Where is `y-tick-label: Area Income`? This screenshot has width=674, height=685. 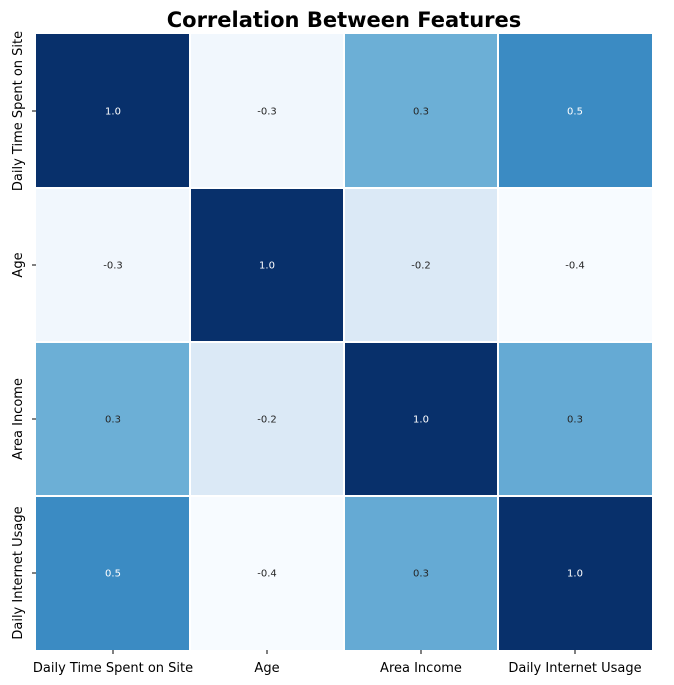
y-tick-label: Area Income is located at coordinates (18, 419).